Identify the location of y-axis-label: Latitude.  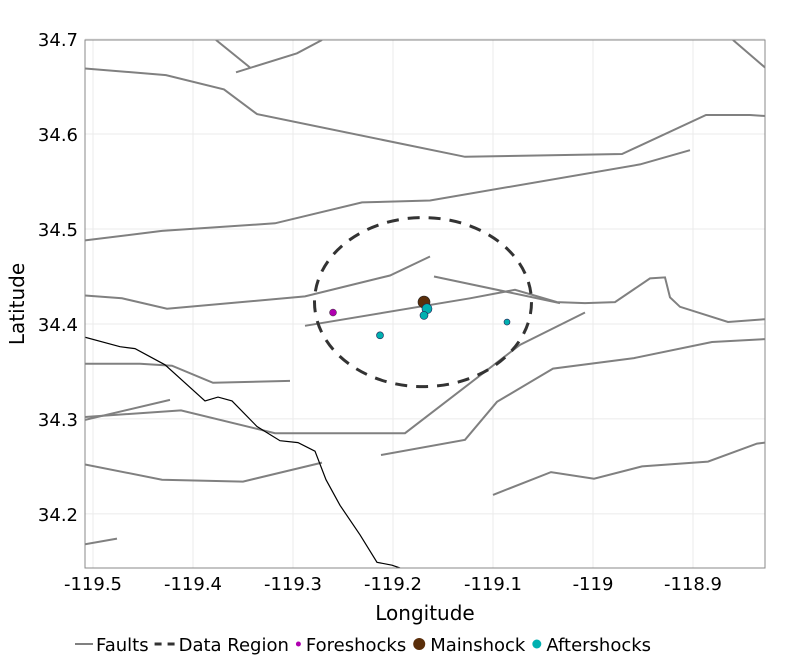
(17, 304).